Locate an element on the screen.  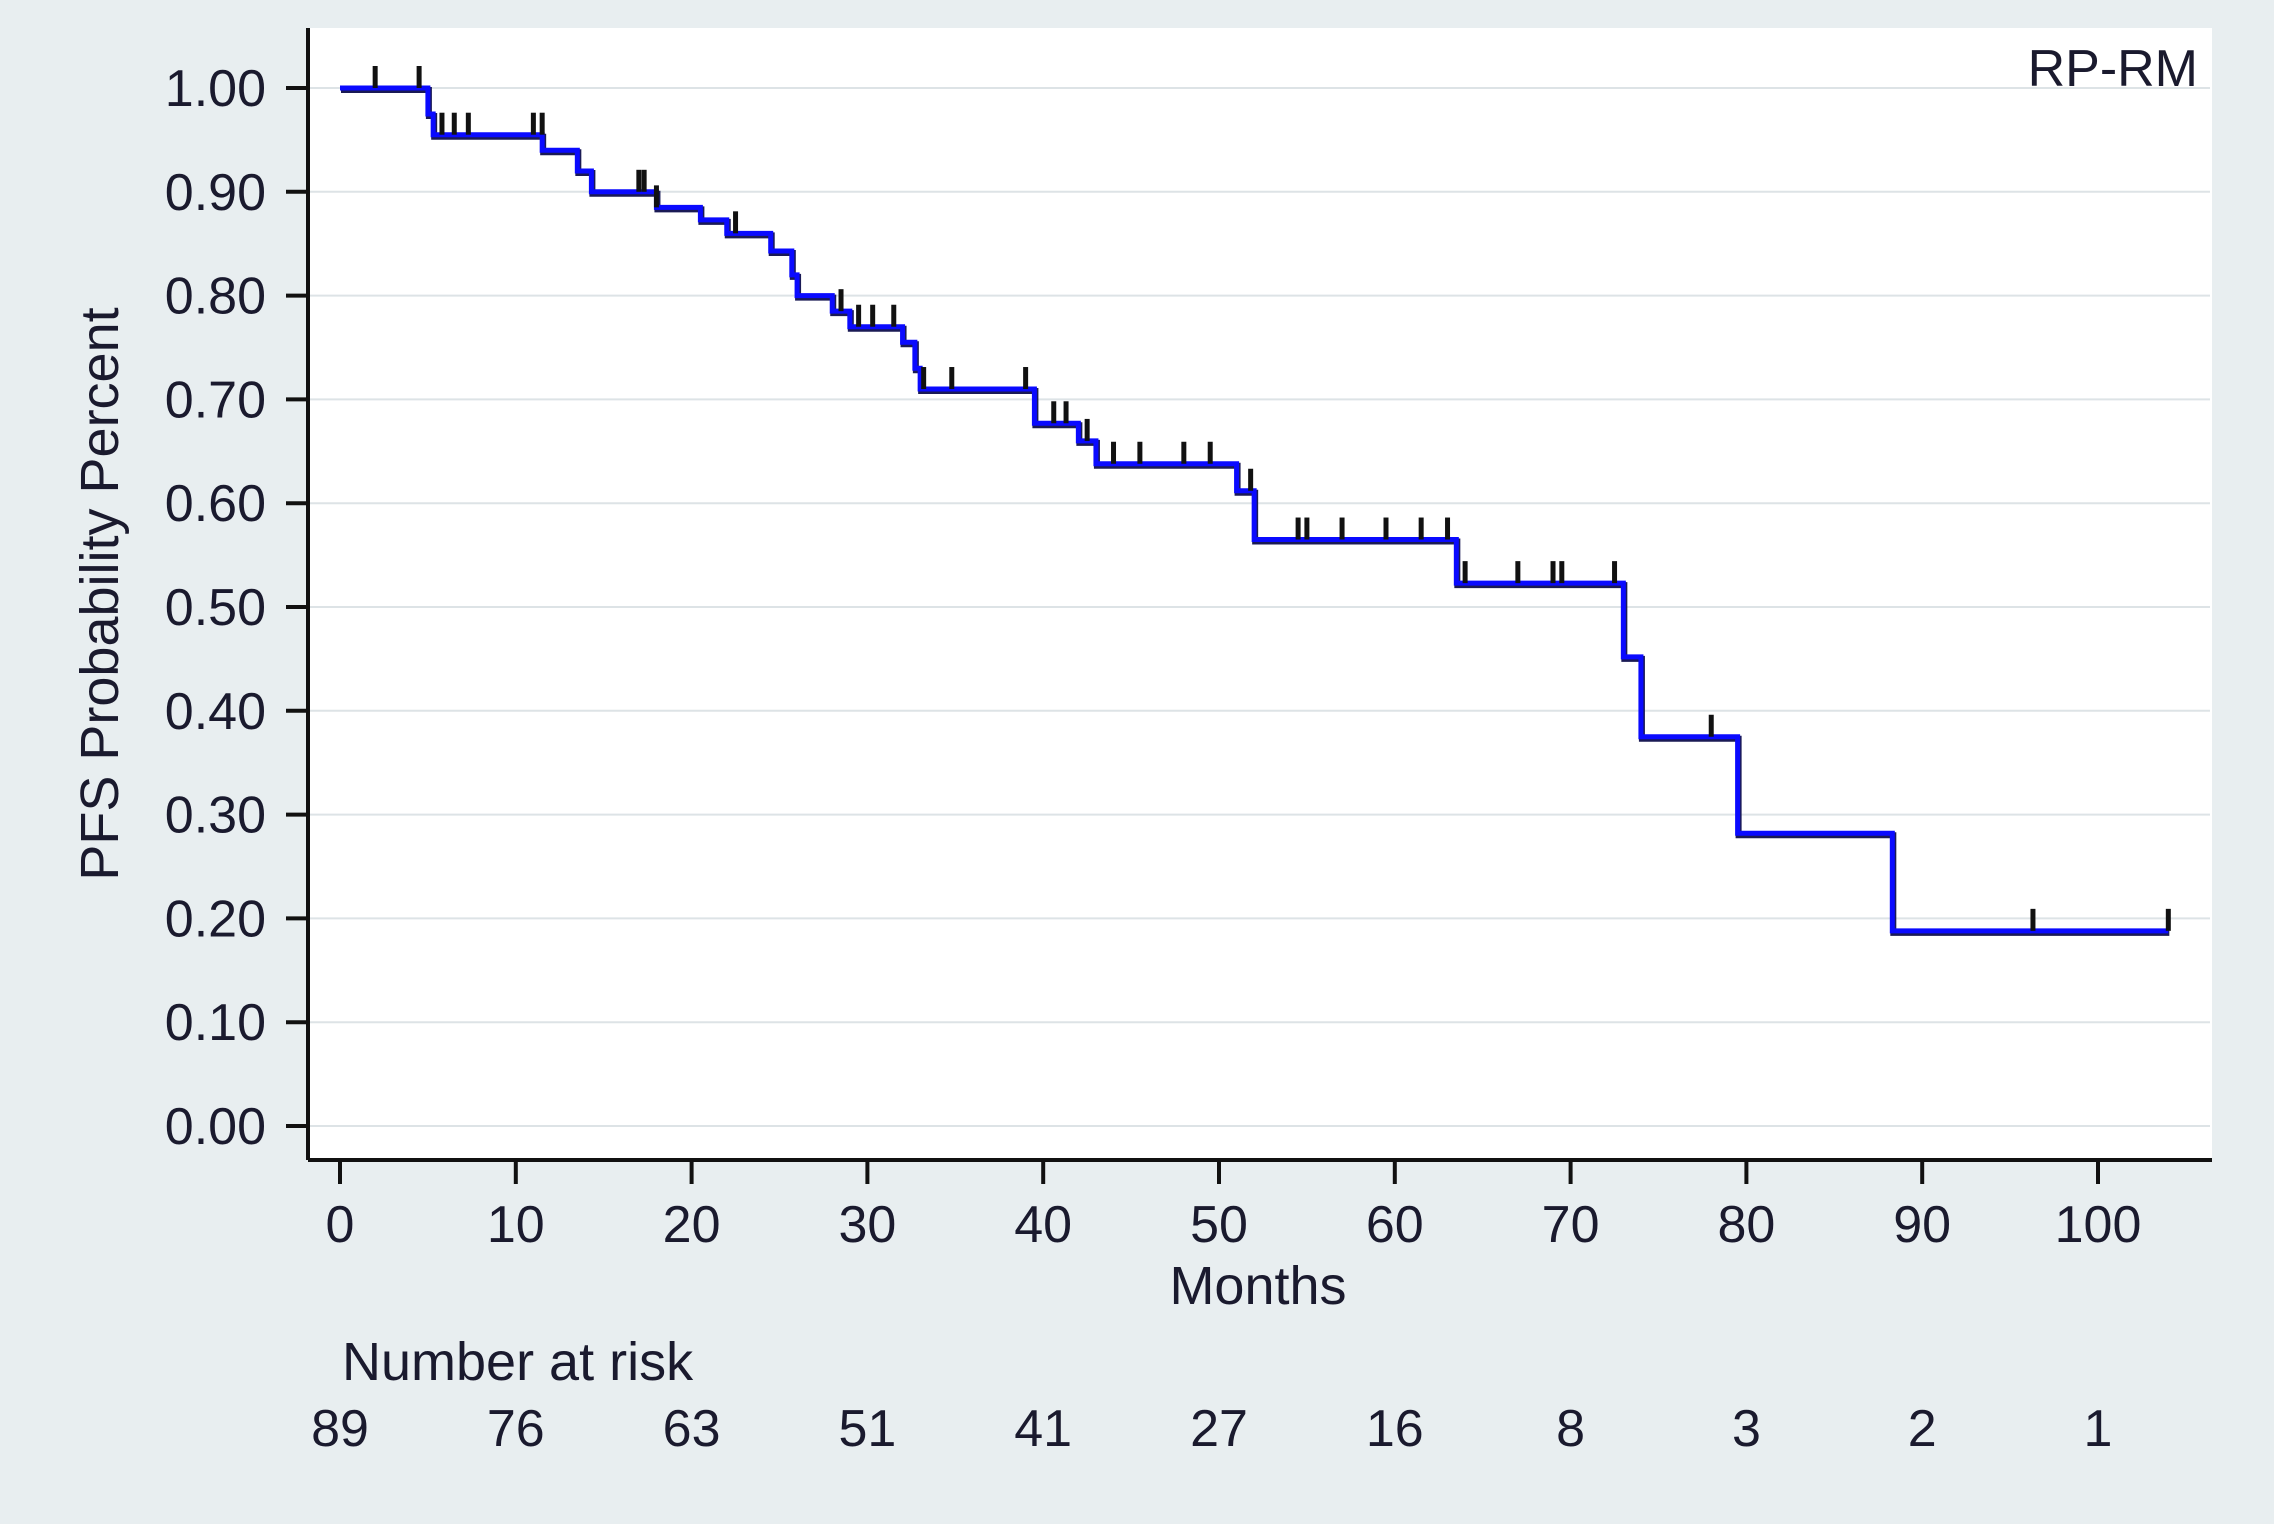
y-tick-label: 0.00 is located at coordinates (215, 1127).